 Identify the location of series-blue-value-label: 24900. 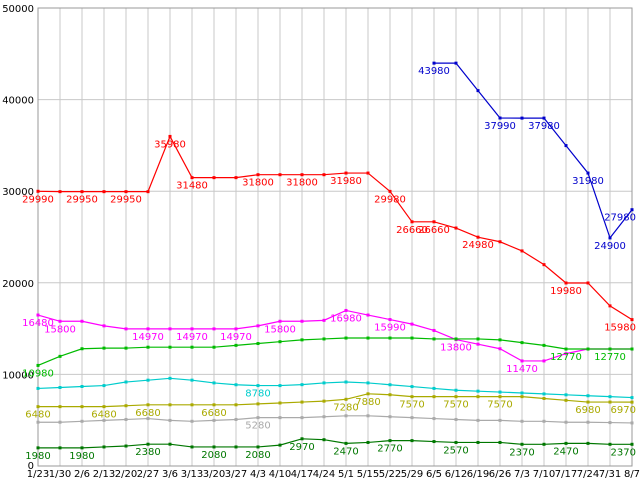
(610, 246).